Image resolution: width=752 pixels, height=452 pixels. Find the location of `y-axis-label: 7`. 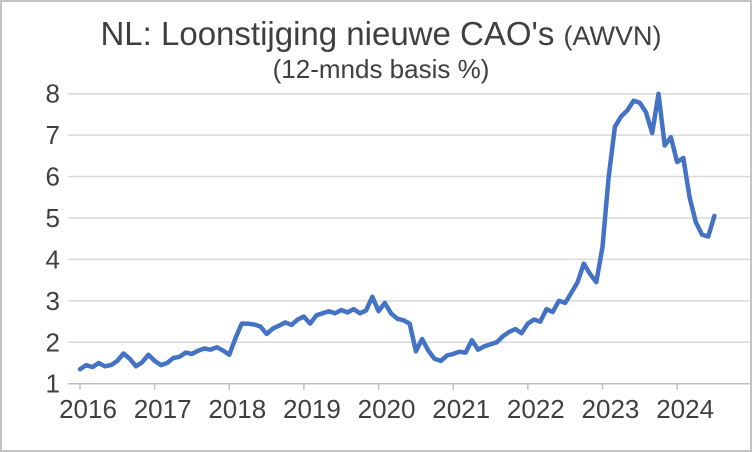

y-axis-label: 7 is located at coordinates (53, 135).